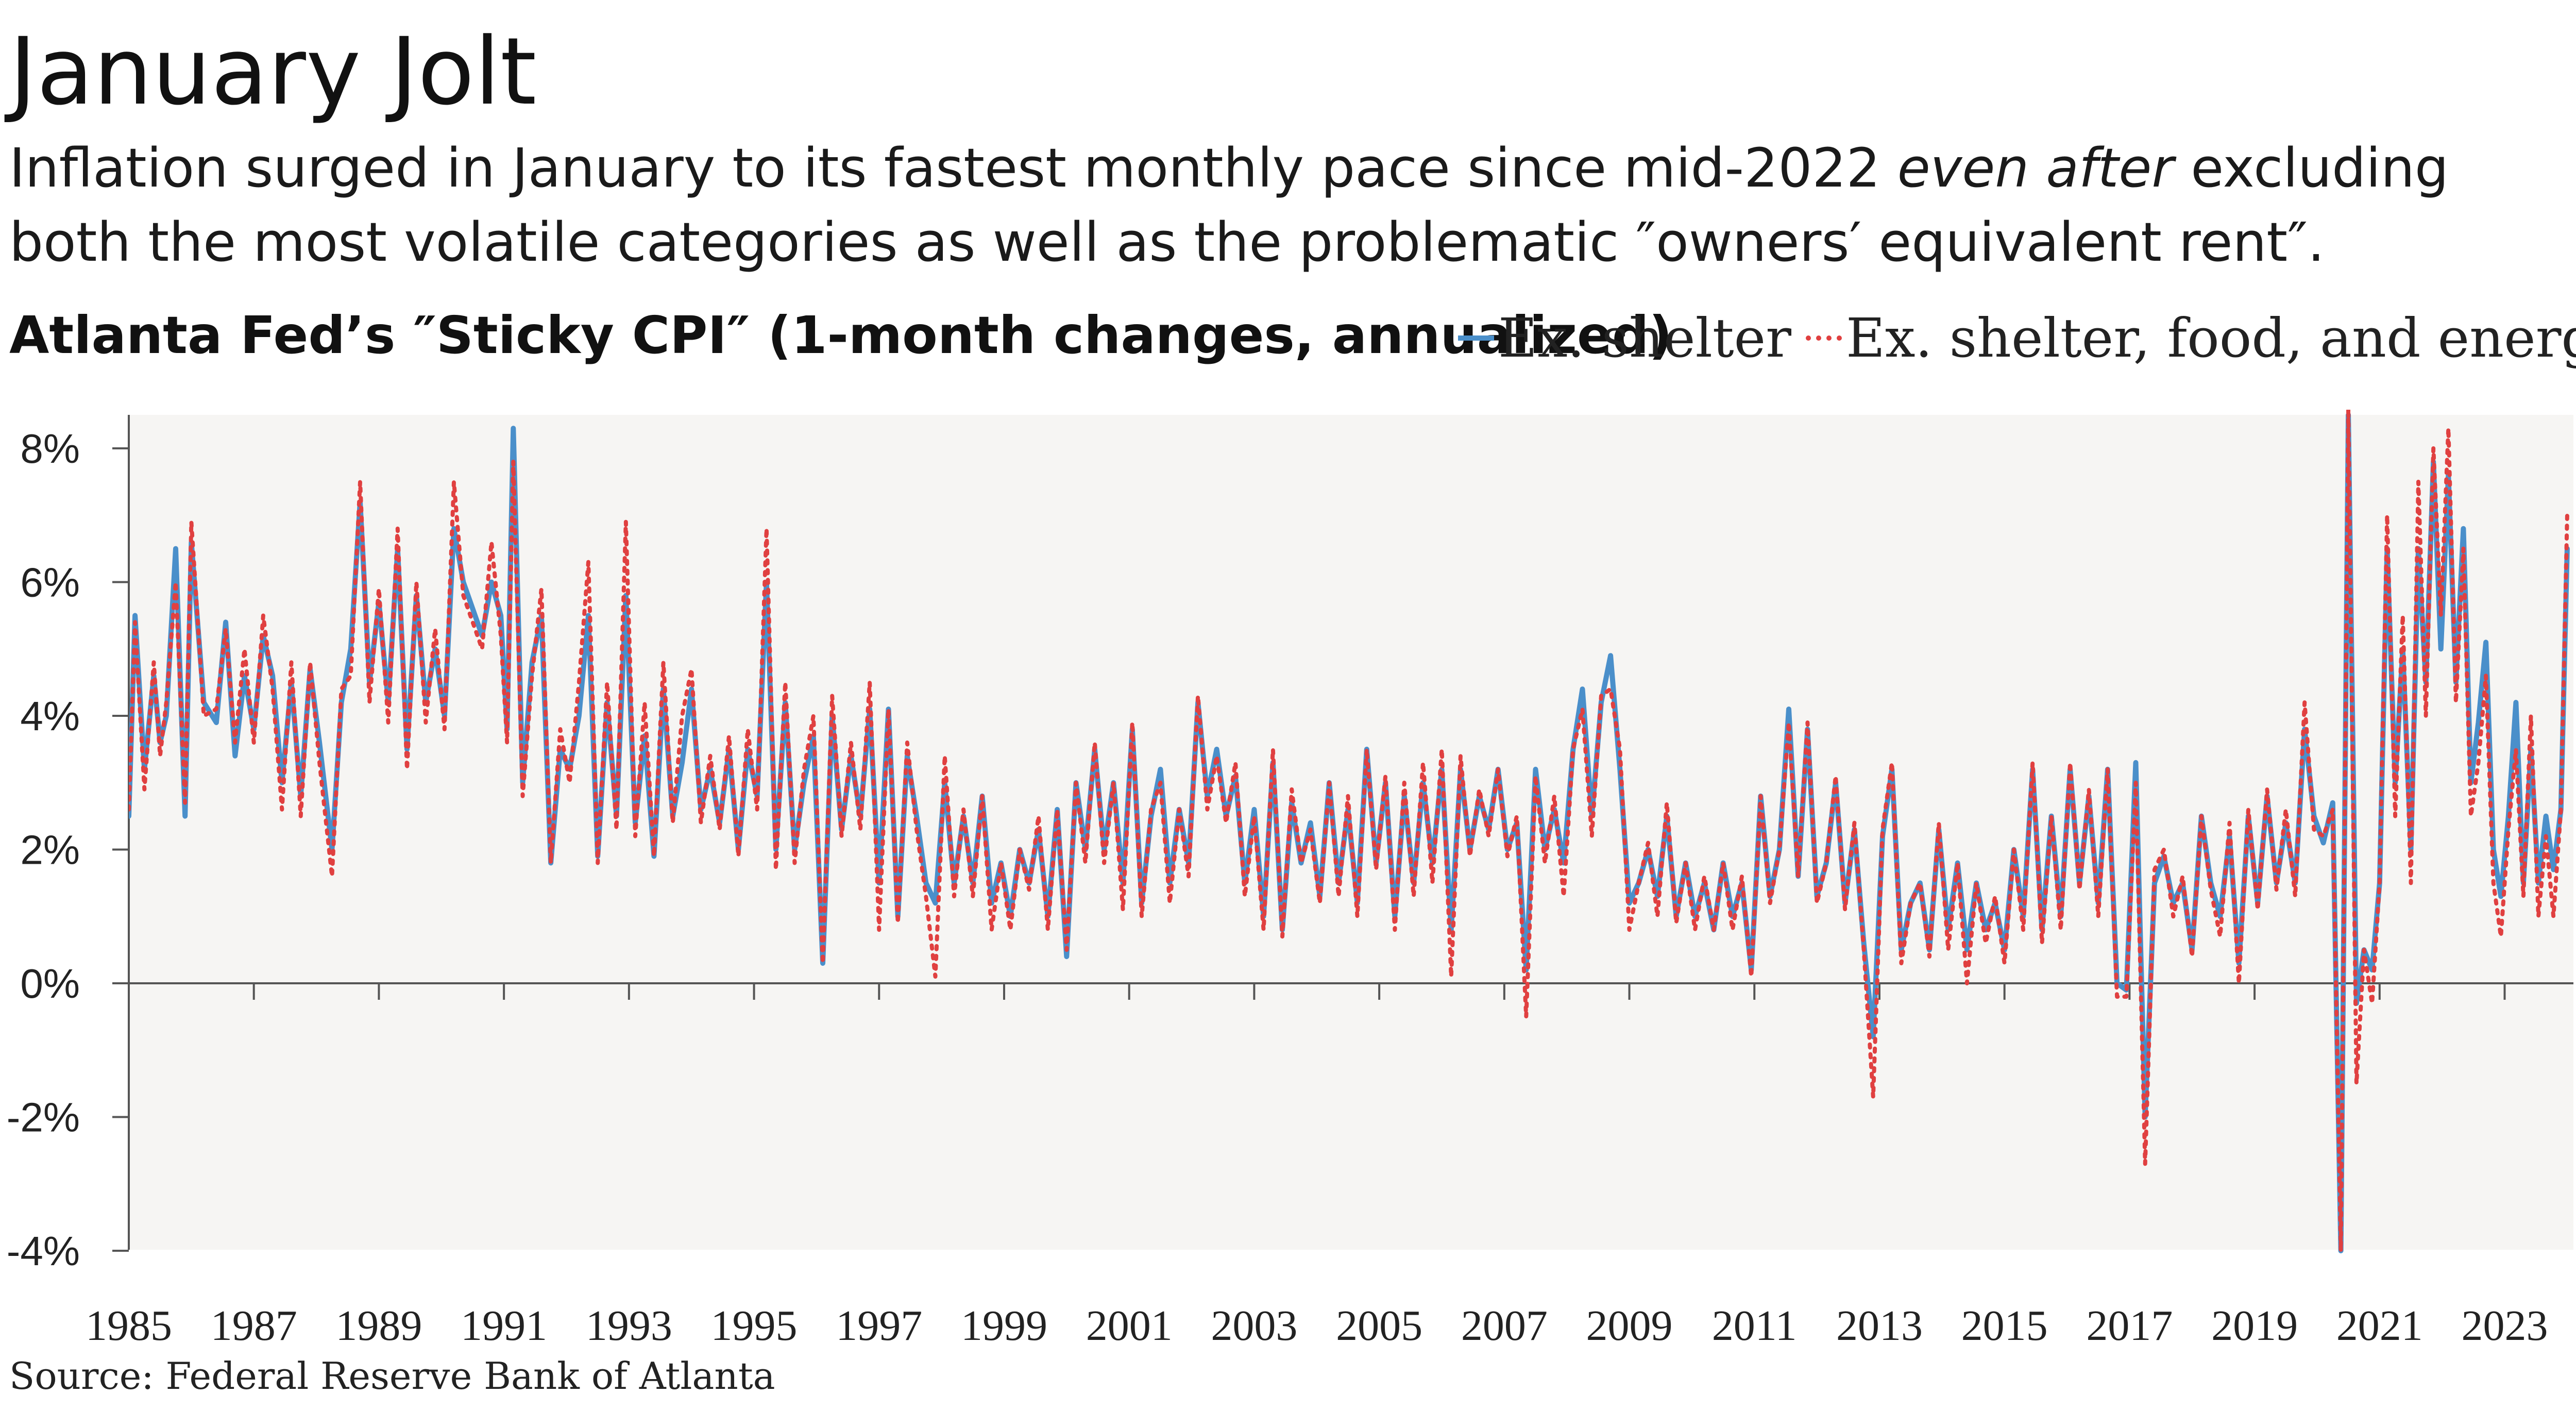 This screenshot has height=1410, width=2576. I want to click on legend-label-ex-shelter-food-energy: Ex. shelter, food, and energy, so click(2211, 338).